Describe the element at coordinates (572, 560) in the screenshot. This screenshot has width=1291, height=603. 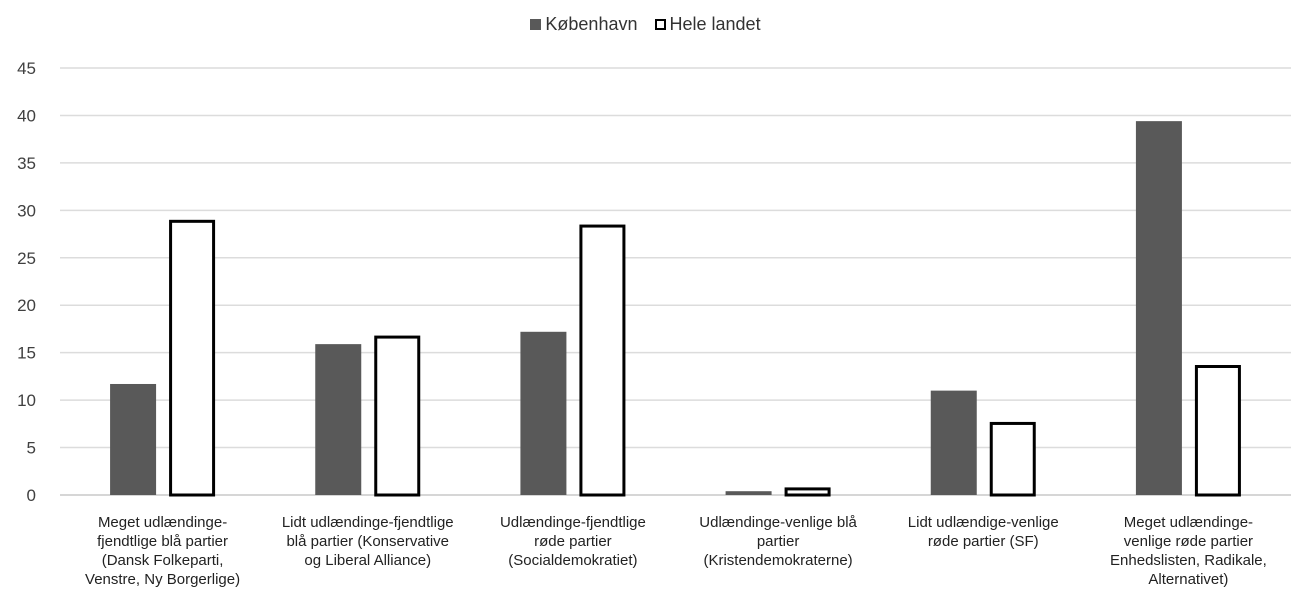
I see `x-category-label-line: (Socialdemokratiet)` at that location.